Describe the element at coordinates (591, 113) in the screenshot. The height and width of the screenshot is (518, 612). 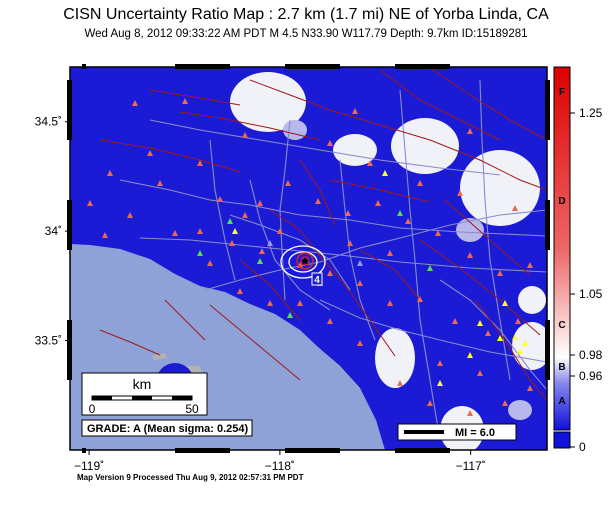
I see `colorbar-tick-label: 1.25` at that location.